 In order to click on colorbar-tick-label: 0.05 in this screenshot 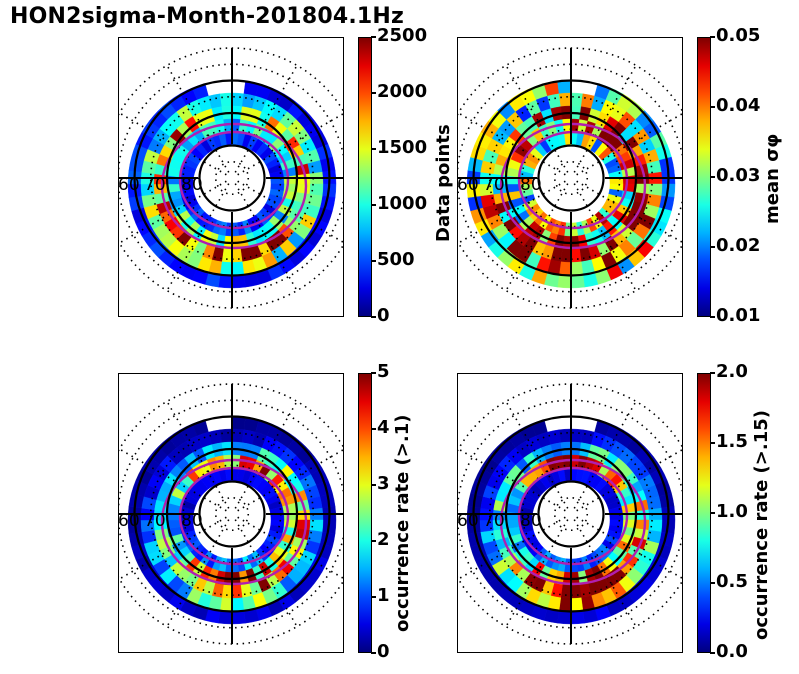, I will do `click(738, 35)`.